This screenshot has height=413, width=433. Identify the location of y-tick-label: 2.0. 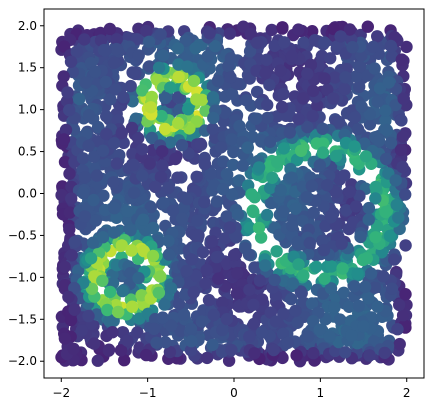
(27, 26).